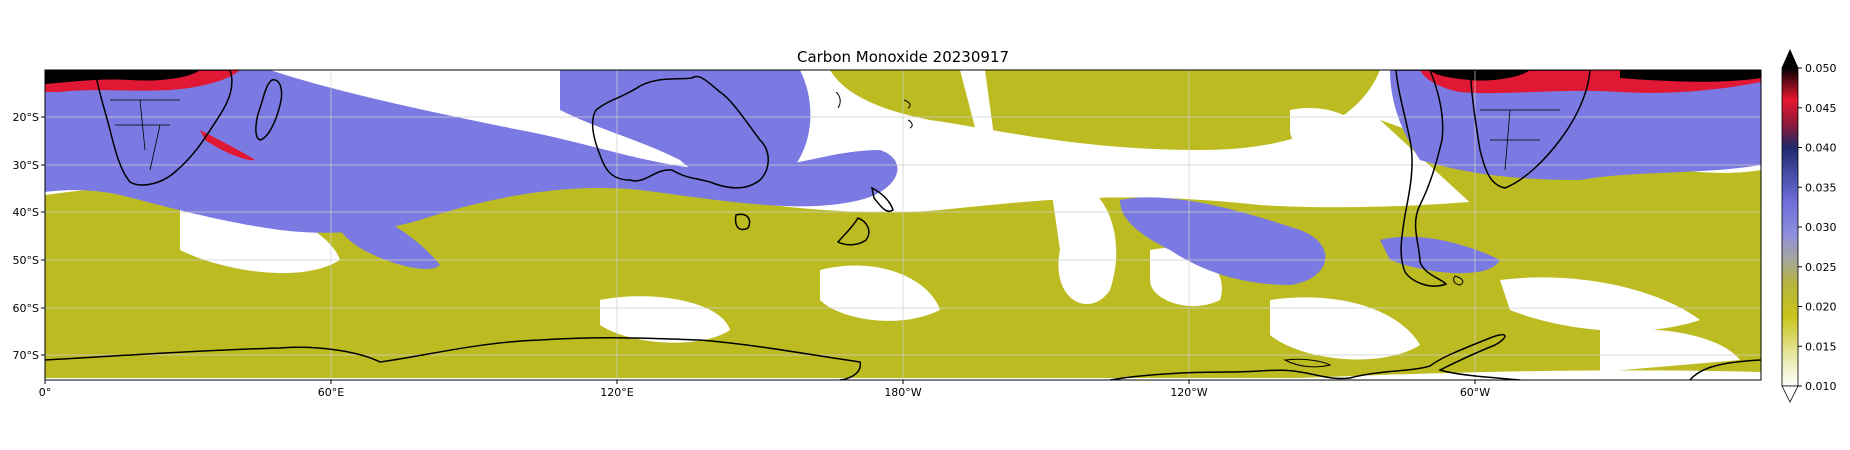 This screenshot has height=450, width=1850. Describe the element at coordinates (269, 110) in the screenshot. I see `madagascar-coast` at that location.